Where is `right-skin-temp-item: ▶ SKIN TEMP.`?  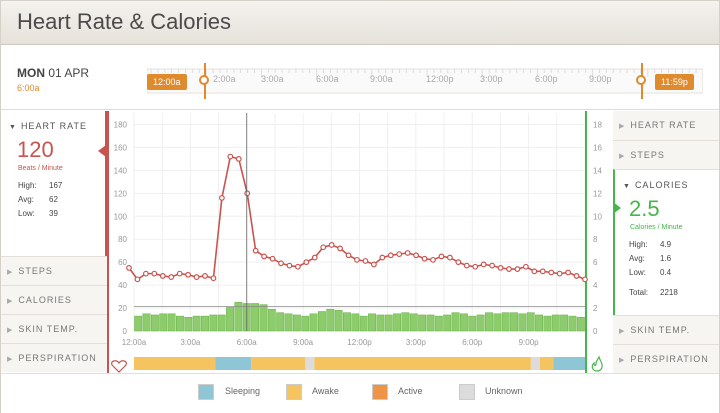 right-skin-temp-item: ▶ SKIN TEMP. is located at coordinates (666, 329).